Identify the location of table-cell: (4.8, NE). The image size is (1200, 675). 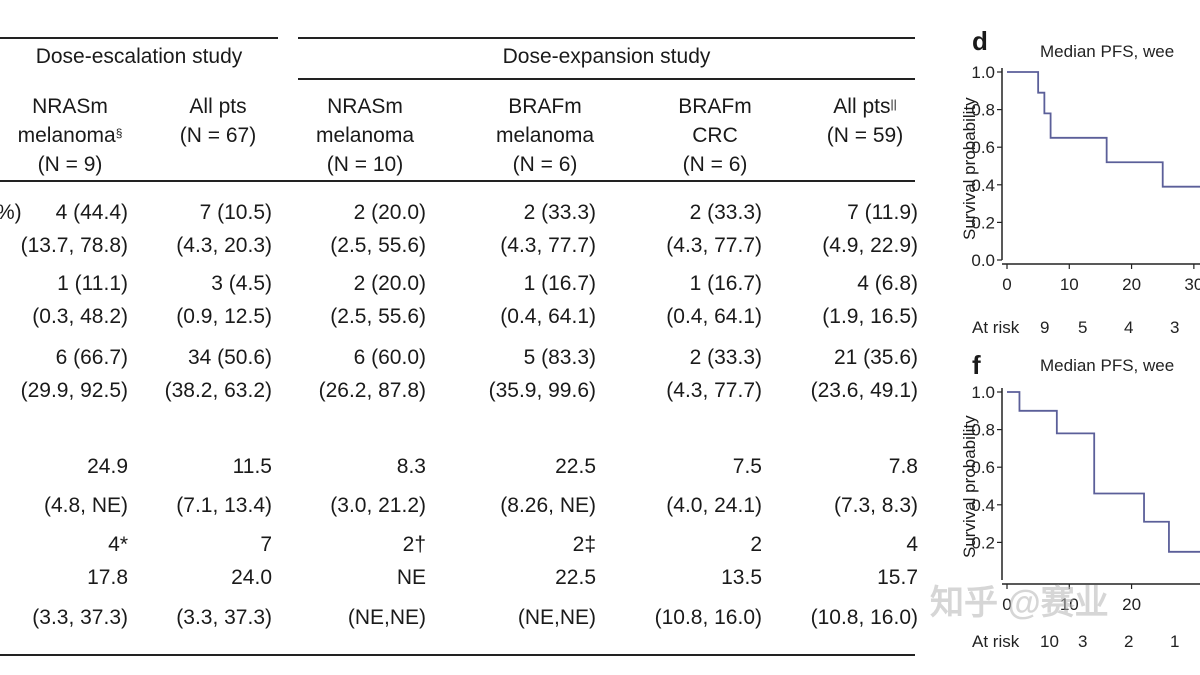
(85, 505).